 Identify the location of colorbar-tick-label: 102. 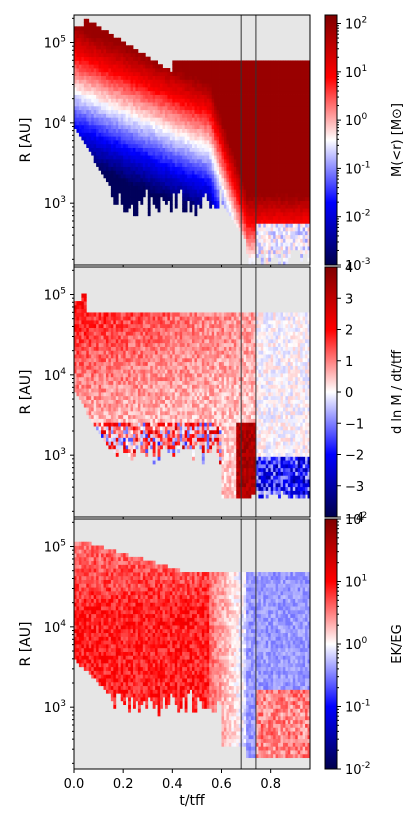
(356, 24).